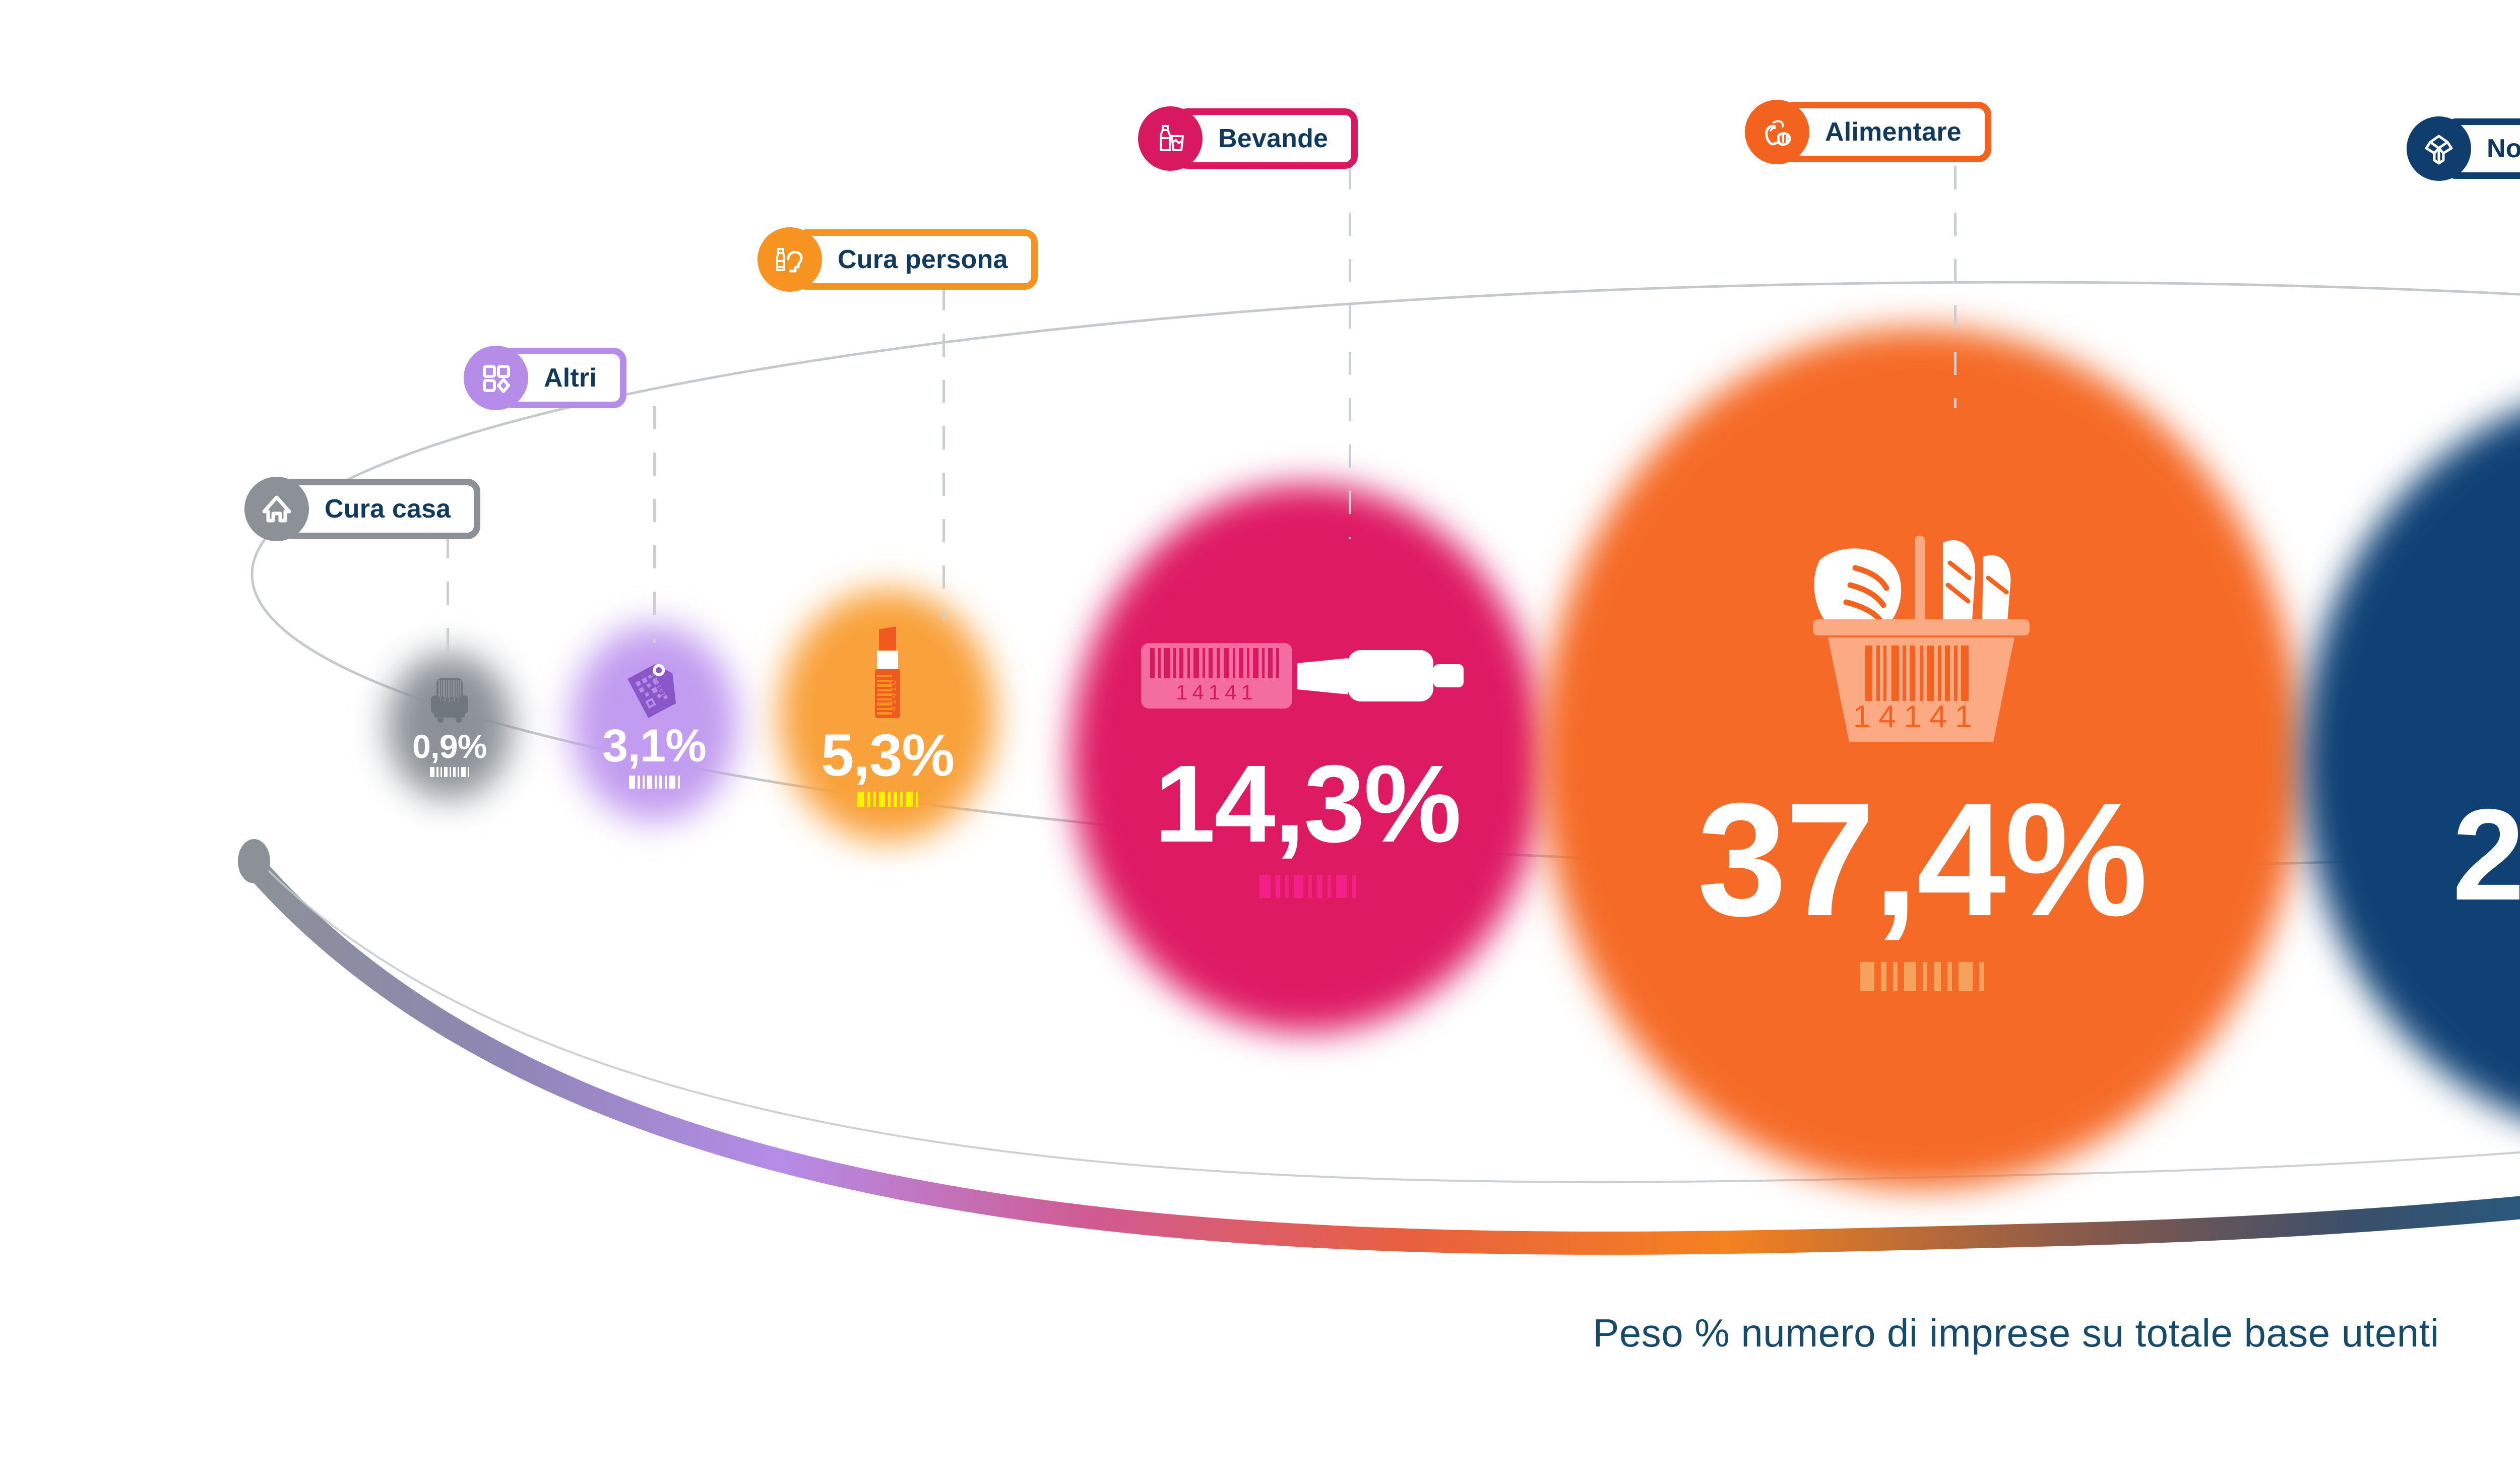 Image resolution: width=2520 pixels, height=1475 pixels. What do you see at coordinates (1307, 804) in the screenshot?
I see `bubble-percent: 14,3%` at bounding box center [1307, 804].